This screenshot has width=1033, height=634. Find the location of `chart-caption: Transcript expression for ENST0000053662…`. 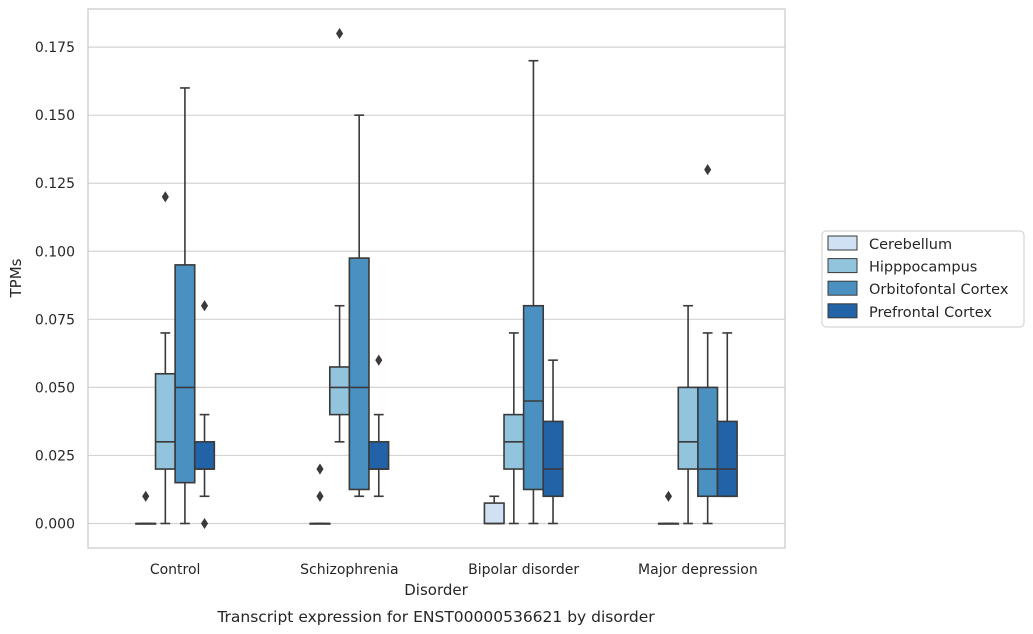

chart-caption: Transcript expression for ENST0000053662… is located at coordinates (435, 617).